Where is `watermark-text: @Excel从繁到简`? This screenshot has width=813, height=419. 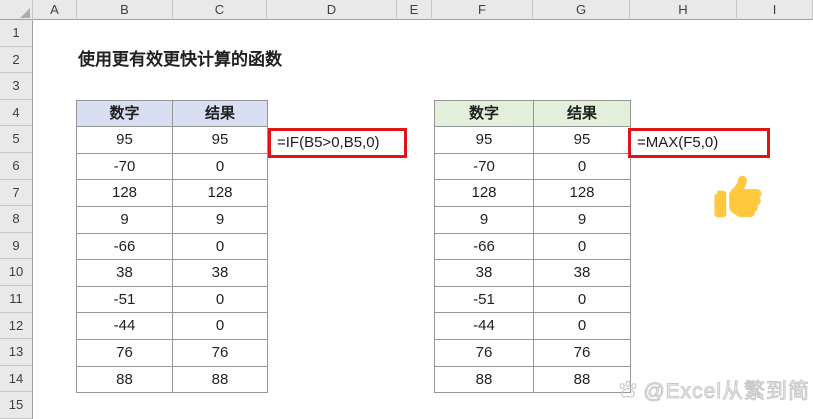 watermark-text: @Excel从繁到简 is located at coordinates (726, 392).